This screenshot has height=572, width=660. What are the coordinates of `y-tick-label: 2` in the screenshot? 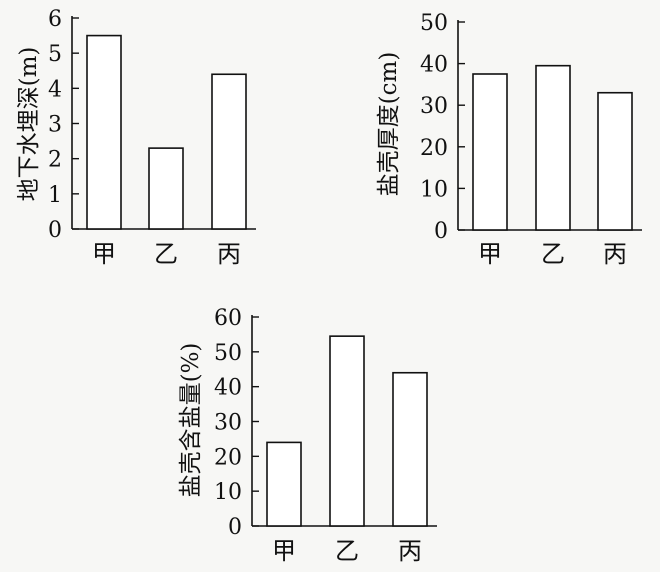 It's located at (55, 160).